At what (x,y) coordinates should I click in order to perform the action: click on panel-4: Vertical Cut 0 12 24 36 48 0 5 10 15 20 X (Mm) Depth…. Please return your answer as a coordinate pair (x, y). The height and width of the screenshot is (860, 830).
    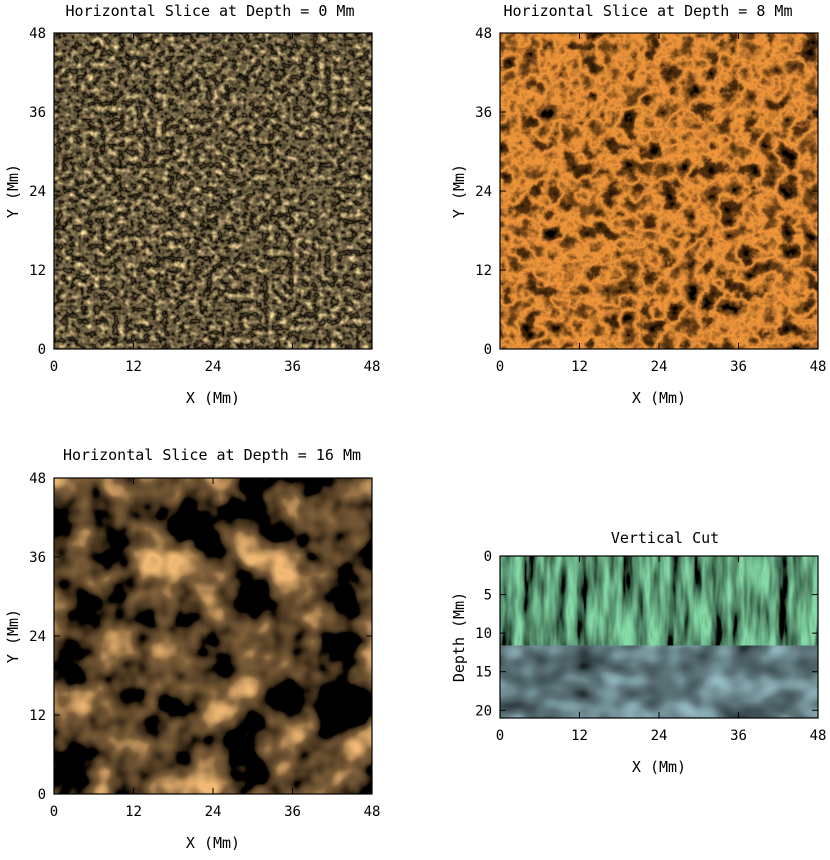
    Looking at the image, I should click on (638, 652).